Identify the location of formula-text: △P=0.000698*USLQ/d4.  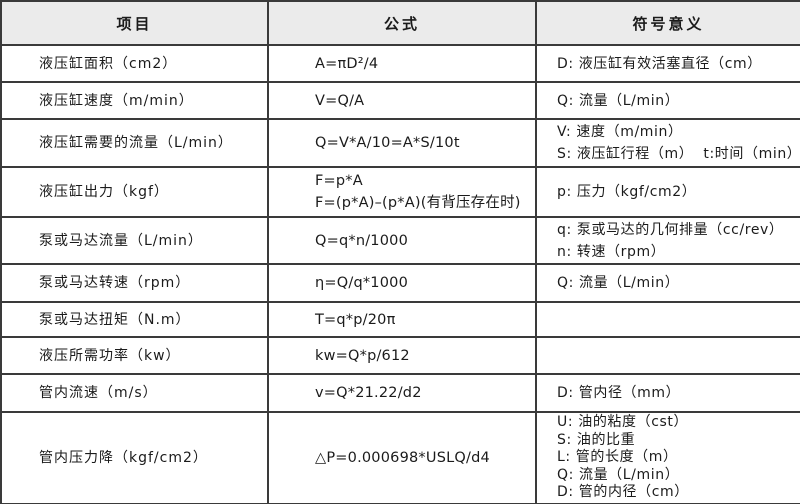
(402, 458).